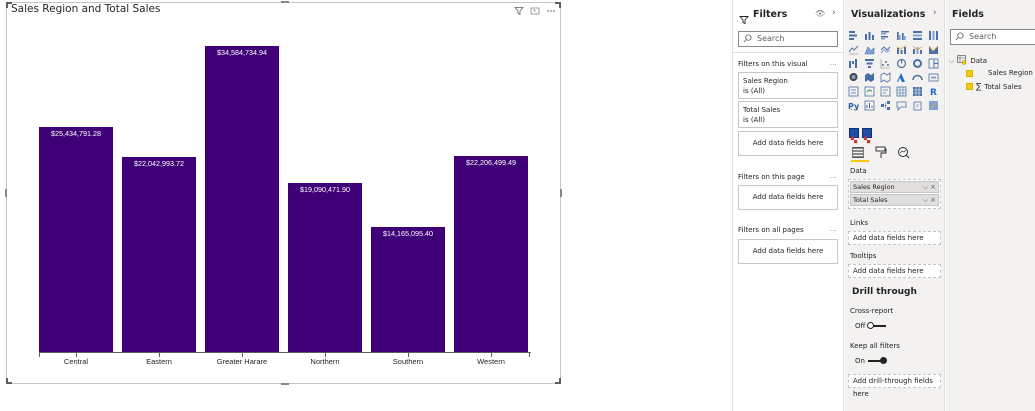 The image size is (1035, 411). I want to click on scatter-chart-icon, so click(885, 63).